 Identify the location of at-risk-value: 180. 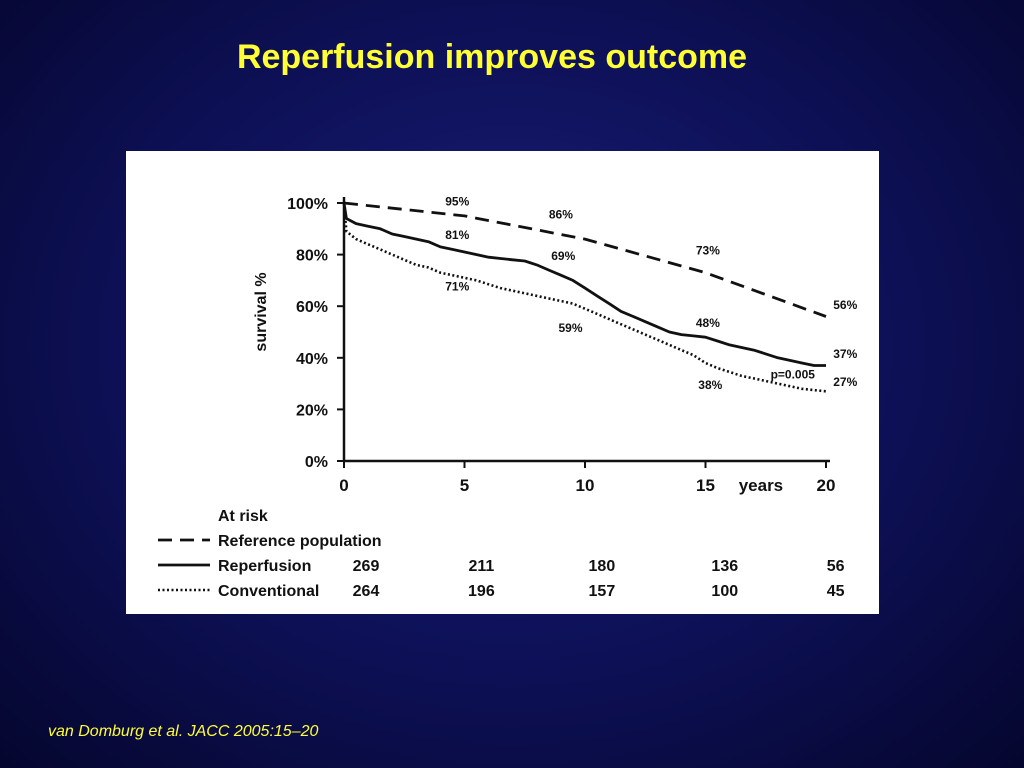
(602, 566).